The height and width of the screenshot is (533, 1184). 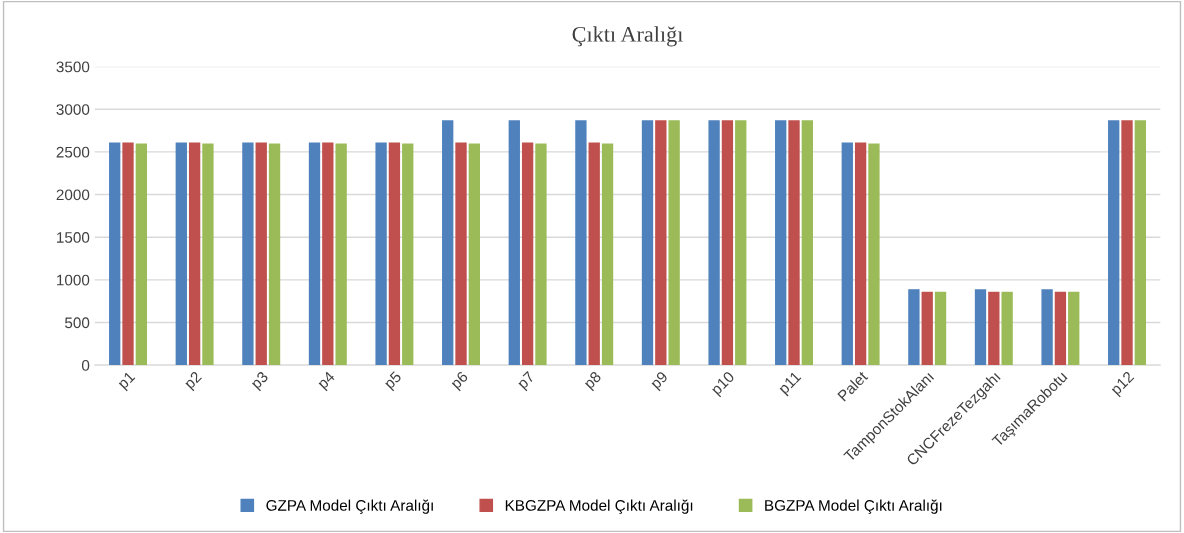 What do you see at coordinates (460, 381) in the screenshot?
I see `x-tick-label: p6` at bounding box center [460, 381].